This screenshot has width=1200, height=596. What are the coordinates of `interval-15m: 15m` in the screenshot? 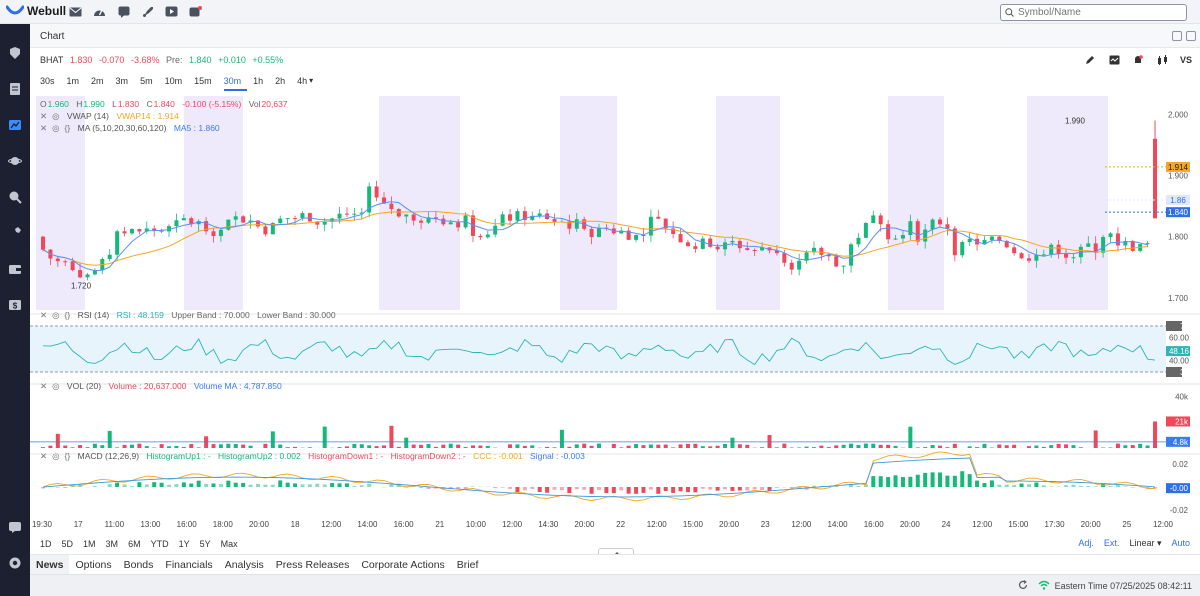 It's located at (203, 81).